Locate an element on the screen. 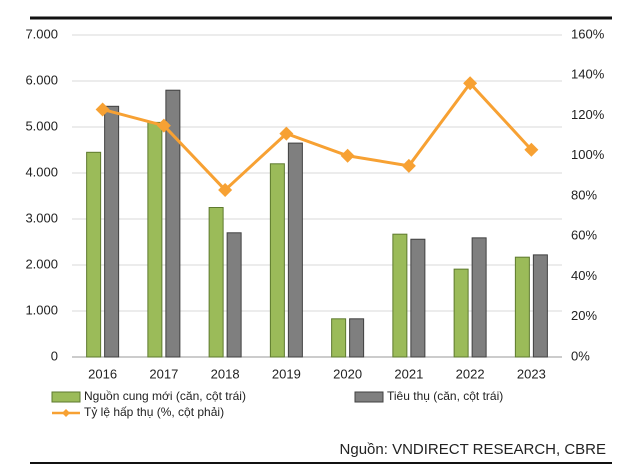  x-tick-label: 2020 is located at coordinates (347, 373).